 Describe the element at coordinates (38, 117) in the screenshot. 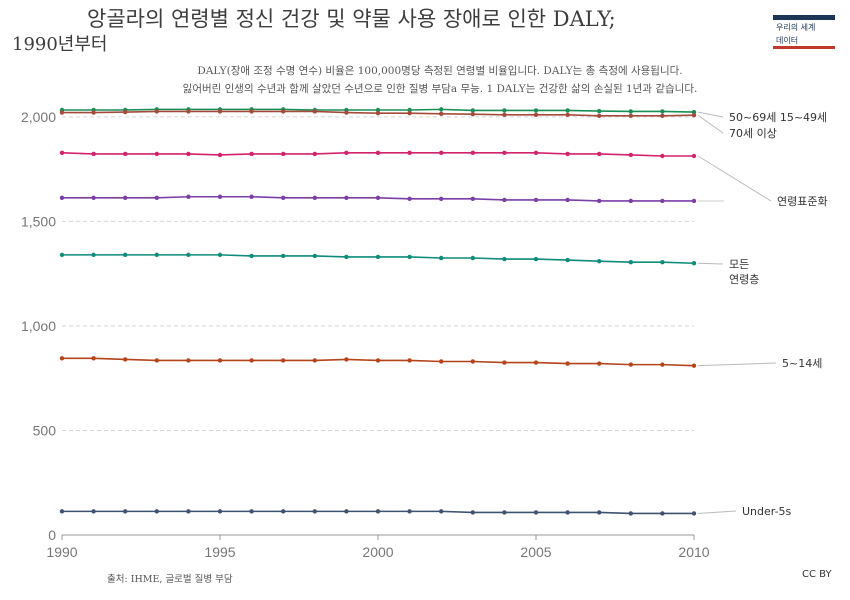

I see `y-tick-label: 2,000` at that location.